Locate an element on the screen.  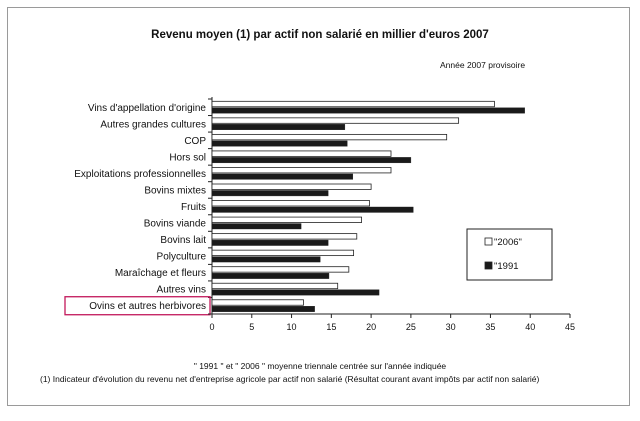
chart-subtitle: Année 2007 provisoire is located at coordinates (483, 65).